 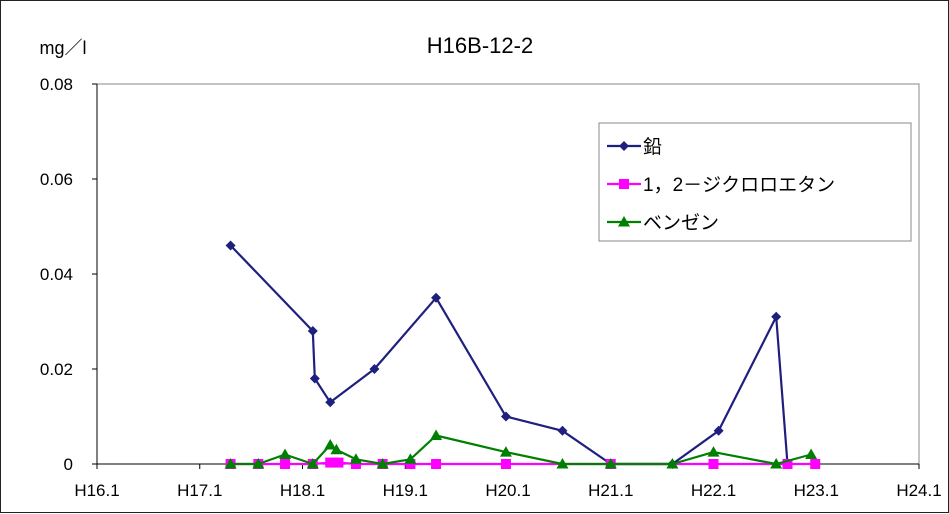 What do you see at coordinates (68, 464) in the screenshot?
I see `y-tick-label: 0` at bounding box center [68, 464].